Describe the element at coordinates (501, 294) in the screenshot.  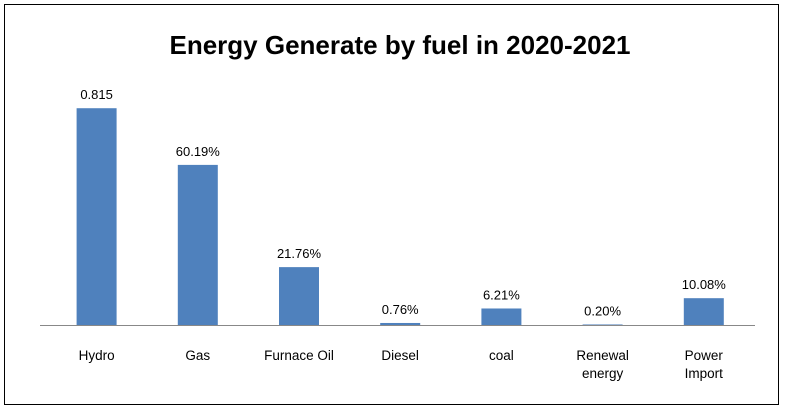
I see `data-label: 6.21%` at that location.